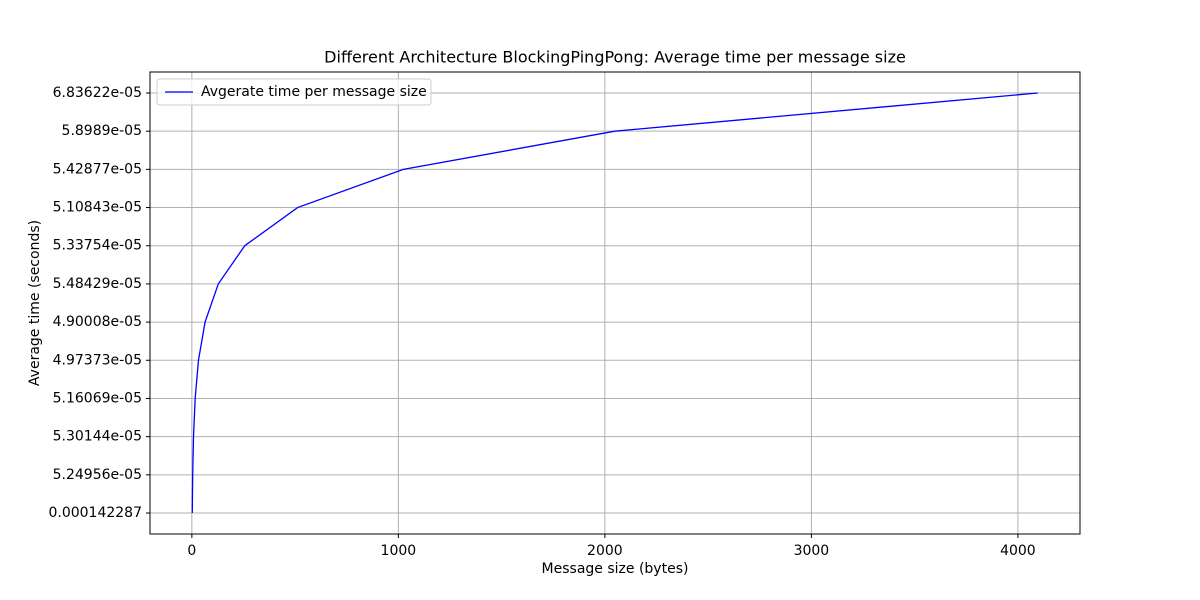  Describe the element at coordinates (97, 246) in the screenshot. I see `y-tick-label: 5.33754e-05` at that location.